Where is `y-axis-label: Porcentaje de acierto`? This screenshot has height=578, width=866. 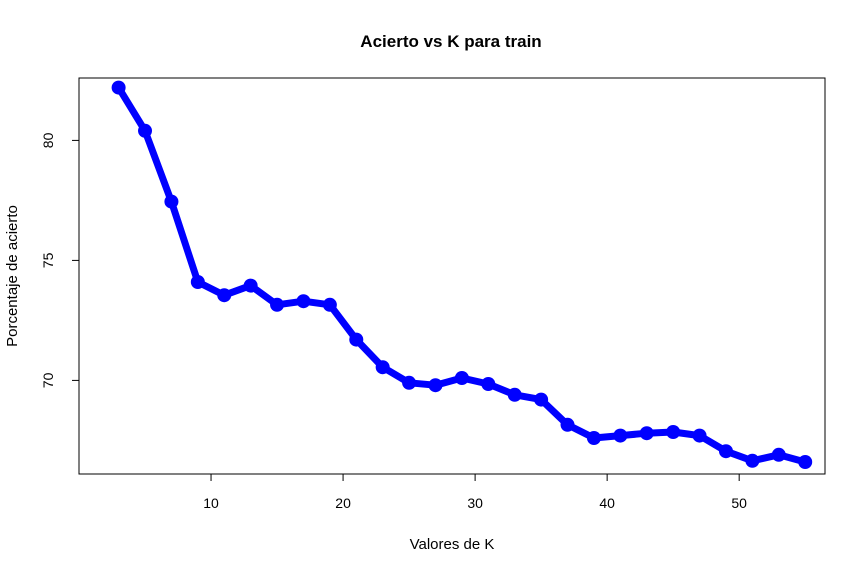 y-axis-label: Porcentaje de acierto is located at coordinates (12, 276).